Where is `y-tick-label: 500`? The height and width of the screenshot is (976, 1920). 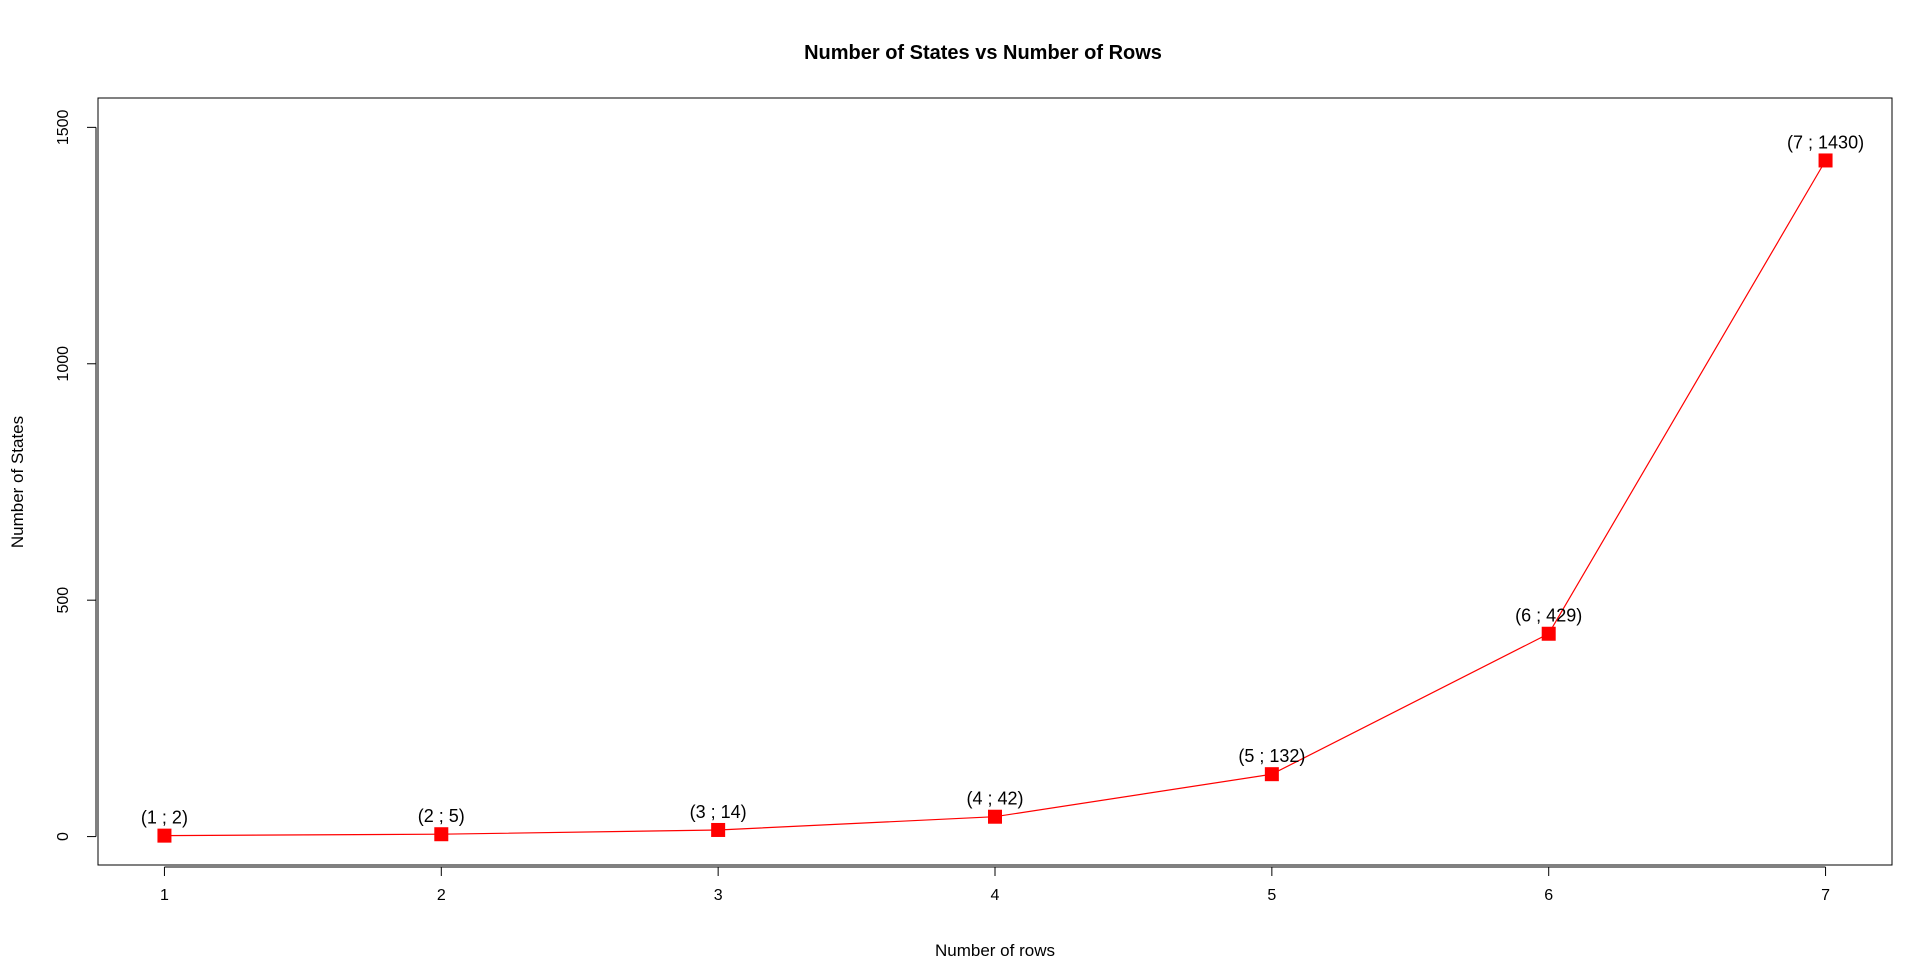
y-tick-label: 500 is located at coordinates (63, 600).